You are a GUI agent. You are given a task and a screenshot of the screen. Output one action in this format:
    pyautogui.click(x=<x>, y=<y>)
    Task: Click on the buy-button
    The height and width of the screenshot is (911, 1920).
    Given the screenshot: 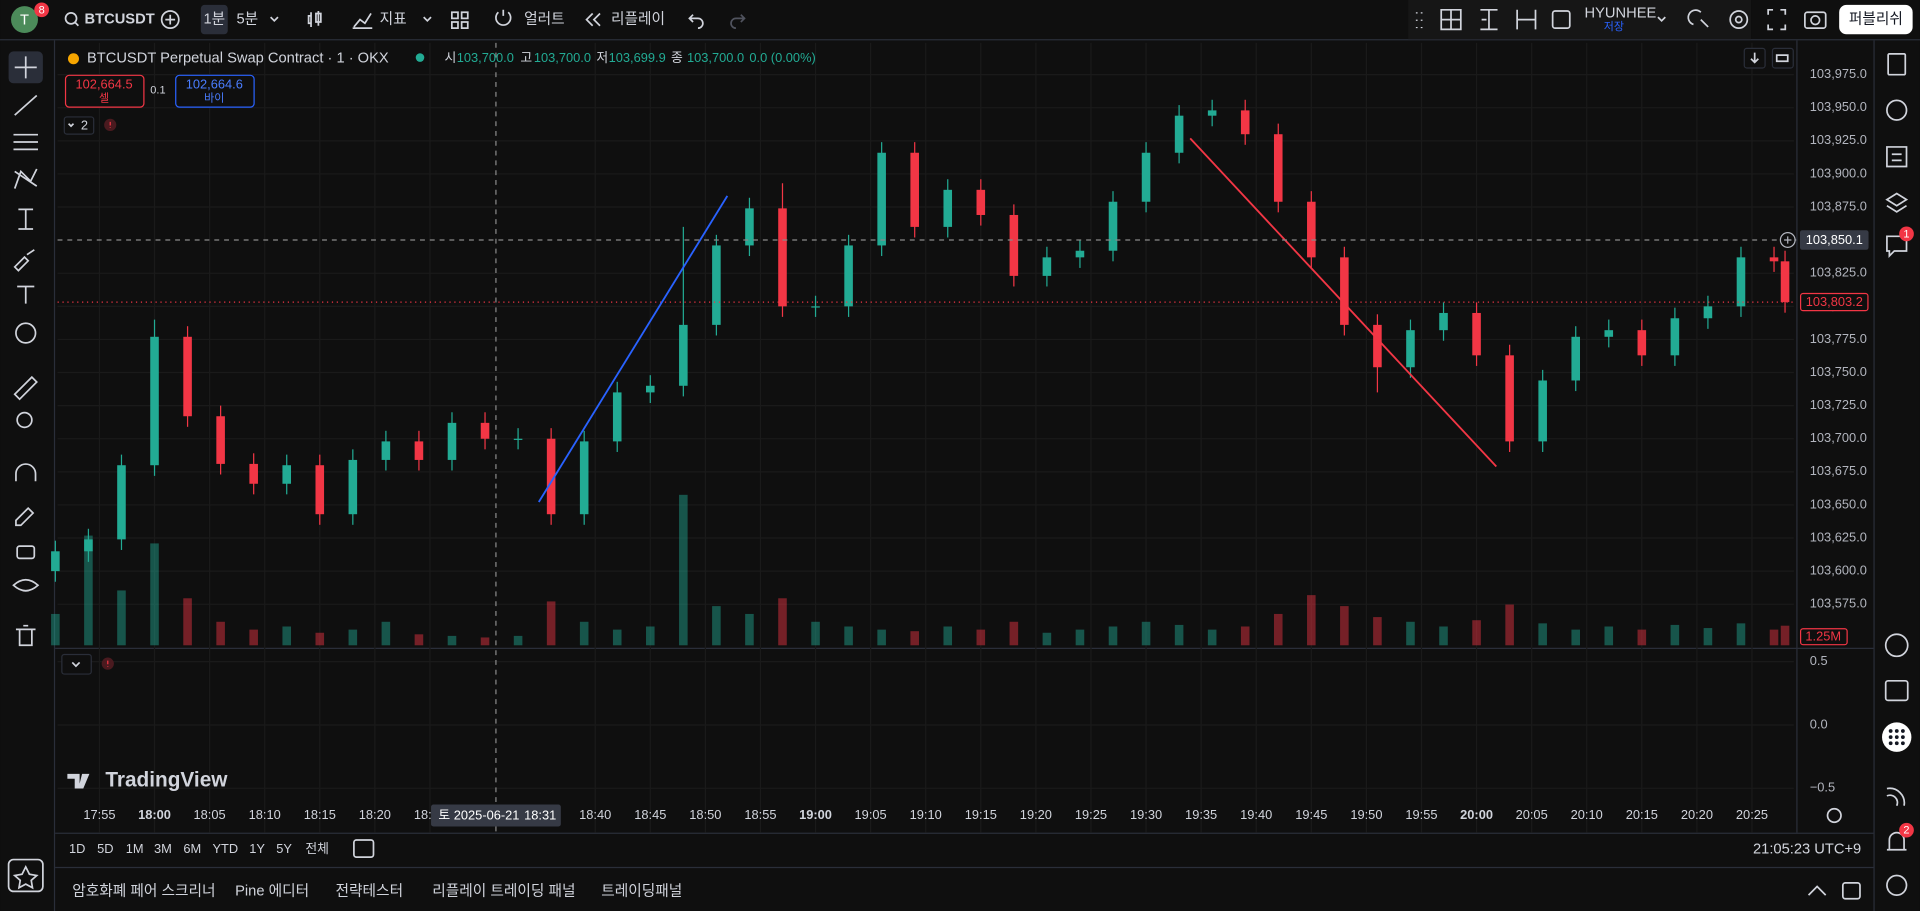 What is the action you would take?
    pyautogui.click(x=215, y=91)
    